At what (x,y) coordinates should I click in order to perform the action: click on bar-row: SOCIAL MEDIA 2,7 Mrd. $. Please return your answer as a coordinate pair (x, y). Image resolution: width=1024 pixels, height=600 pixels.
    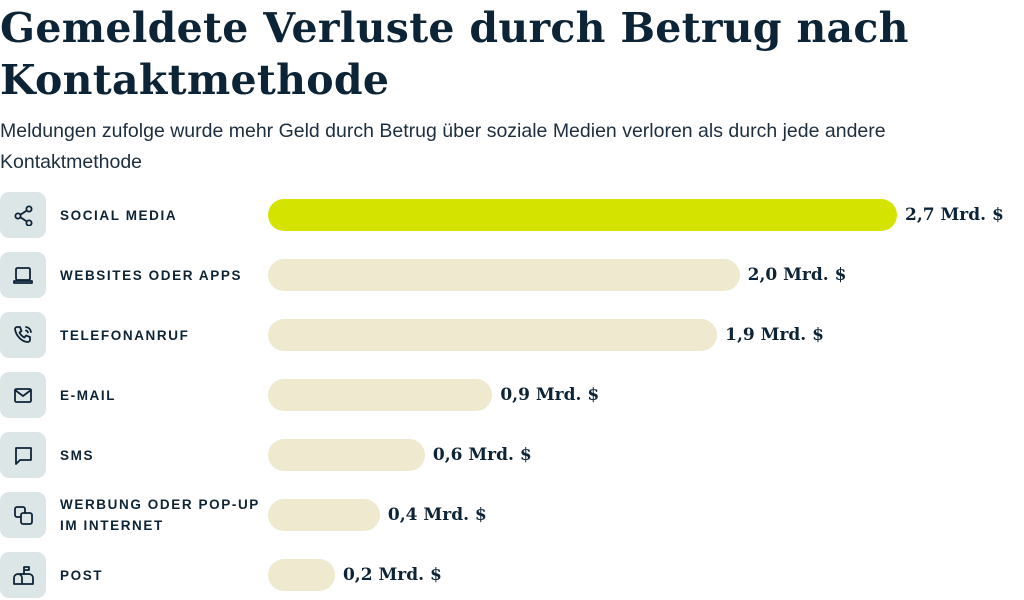
    Looking at the image, I should click on (512, 216).